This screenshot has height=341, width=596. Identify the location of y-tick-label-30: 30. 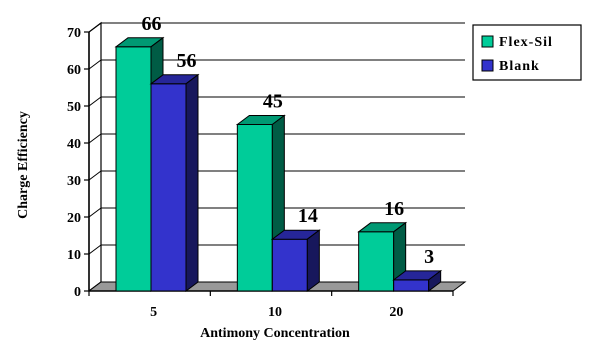
(74, 181).